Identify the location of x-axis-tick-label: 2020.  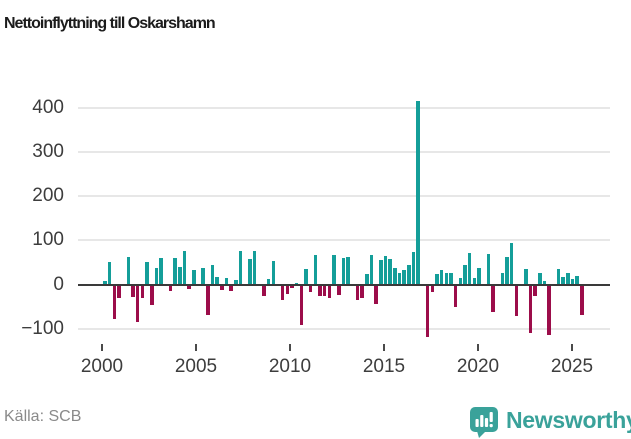
(478, 366).